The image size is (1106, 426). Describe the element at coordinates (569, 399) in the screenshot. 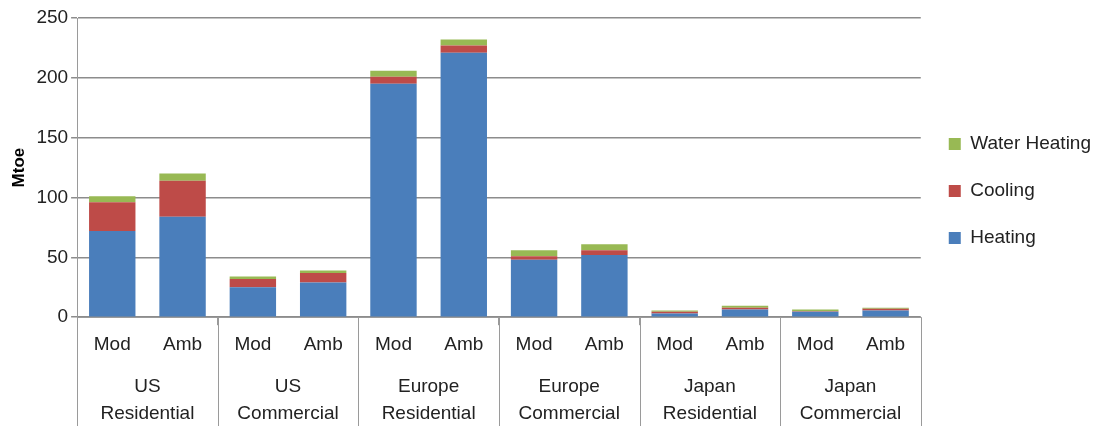

I see `text: Europe Commercial` at that location.